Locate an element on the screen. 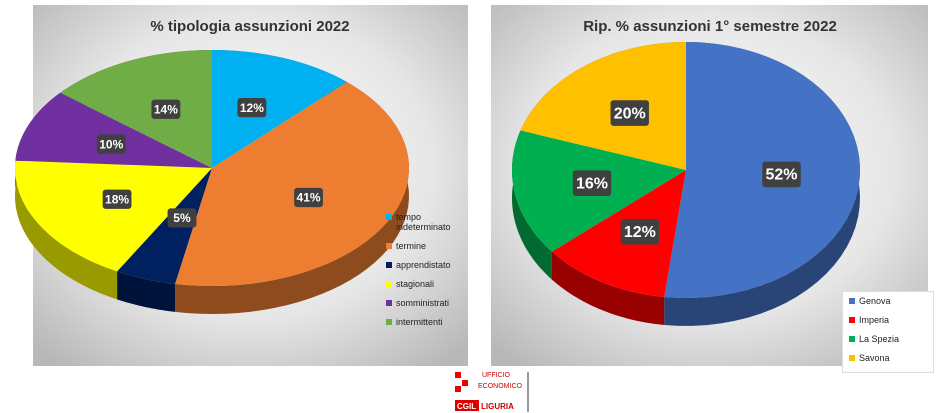 The width and height of the screenshot is (951, 413). data-label: 52% is located at coordinates (781, 175).